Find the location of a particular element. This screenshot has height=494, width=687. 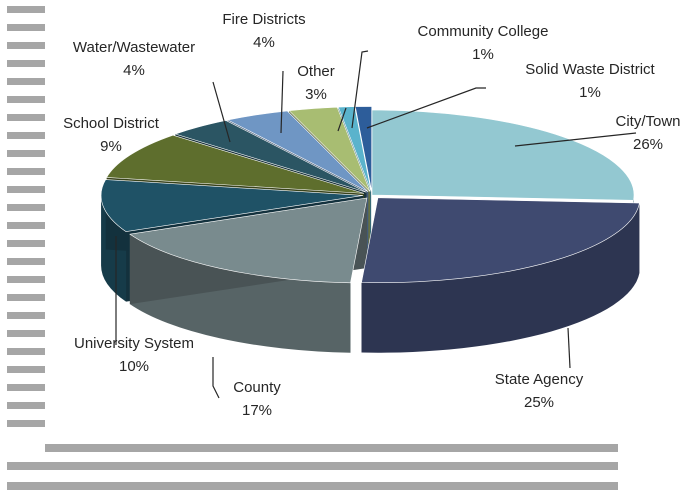

slice-value-community-college: 1% is located at coordinates (483, 54).